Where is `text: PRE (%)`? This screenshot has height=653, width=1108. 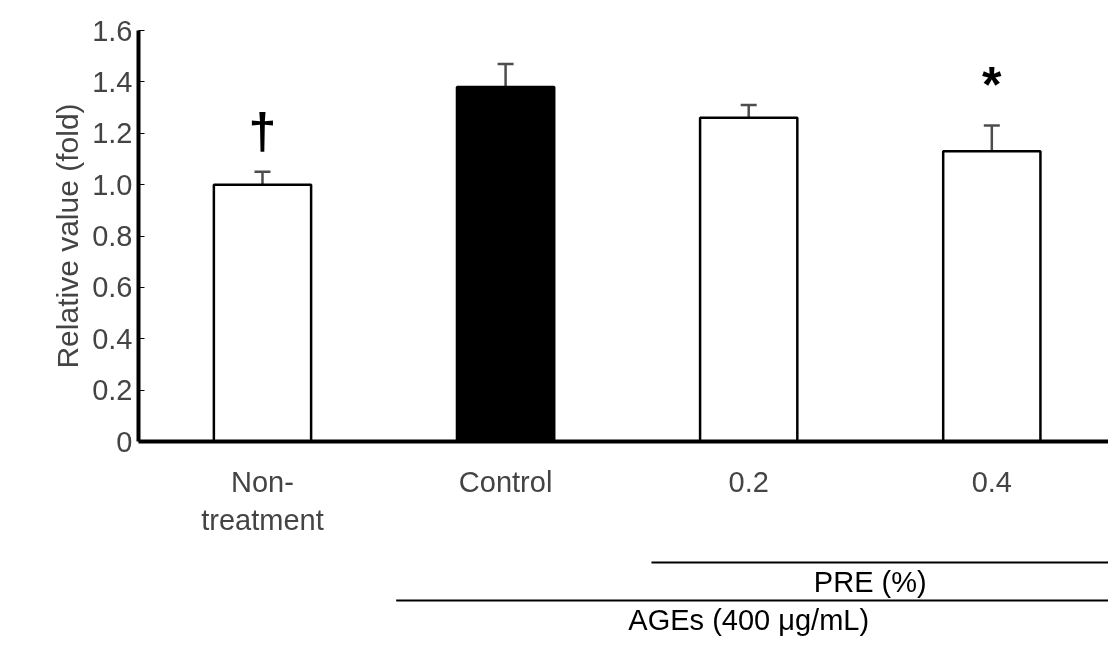 text: PRE (%) is located at coordinates (870, 581).